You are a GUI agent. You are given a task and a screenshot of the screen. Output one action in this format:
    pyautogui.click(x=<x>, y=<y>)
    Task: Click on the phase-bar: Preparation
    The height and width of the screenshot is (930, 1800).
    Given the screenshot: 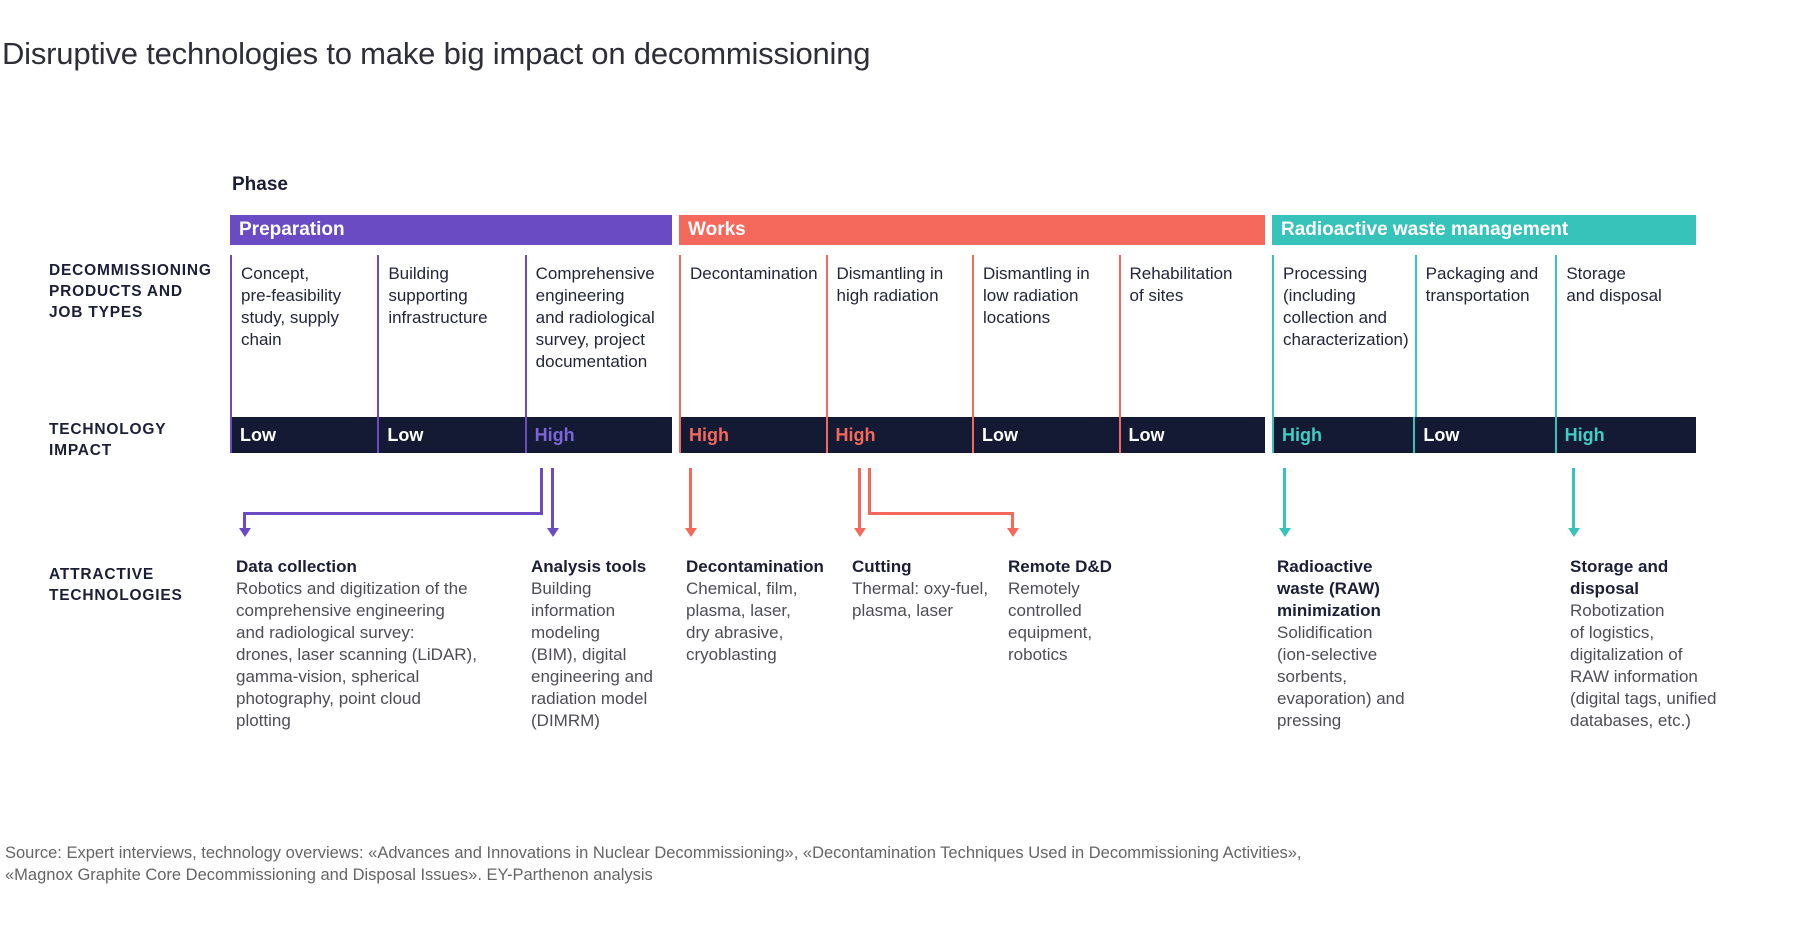 What is the action you would take?
    pyautogui.click(x=451, y=230)
    